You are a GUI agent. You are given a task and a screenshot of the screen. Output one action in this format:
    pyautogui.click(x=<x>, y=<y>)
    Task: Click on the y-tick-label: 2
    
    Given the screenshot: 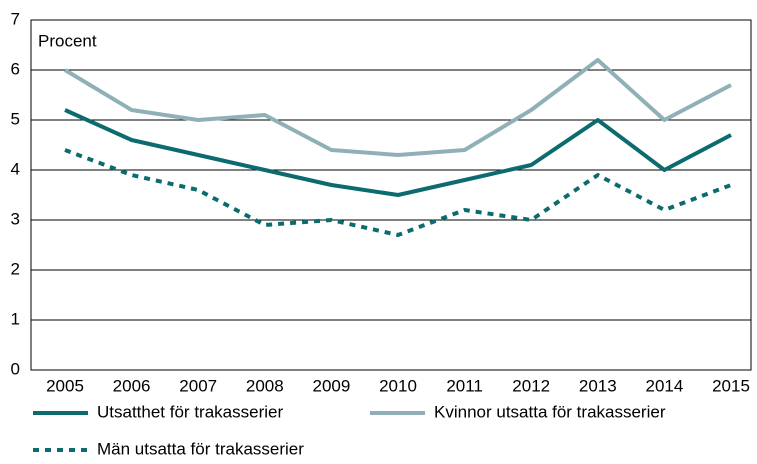 What is the action you would take?
    pyautogui.click(x=15, y=268)
    